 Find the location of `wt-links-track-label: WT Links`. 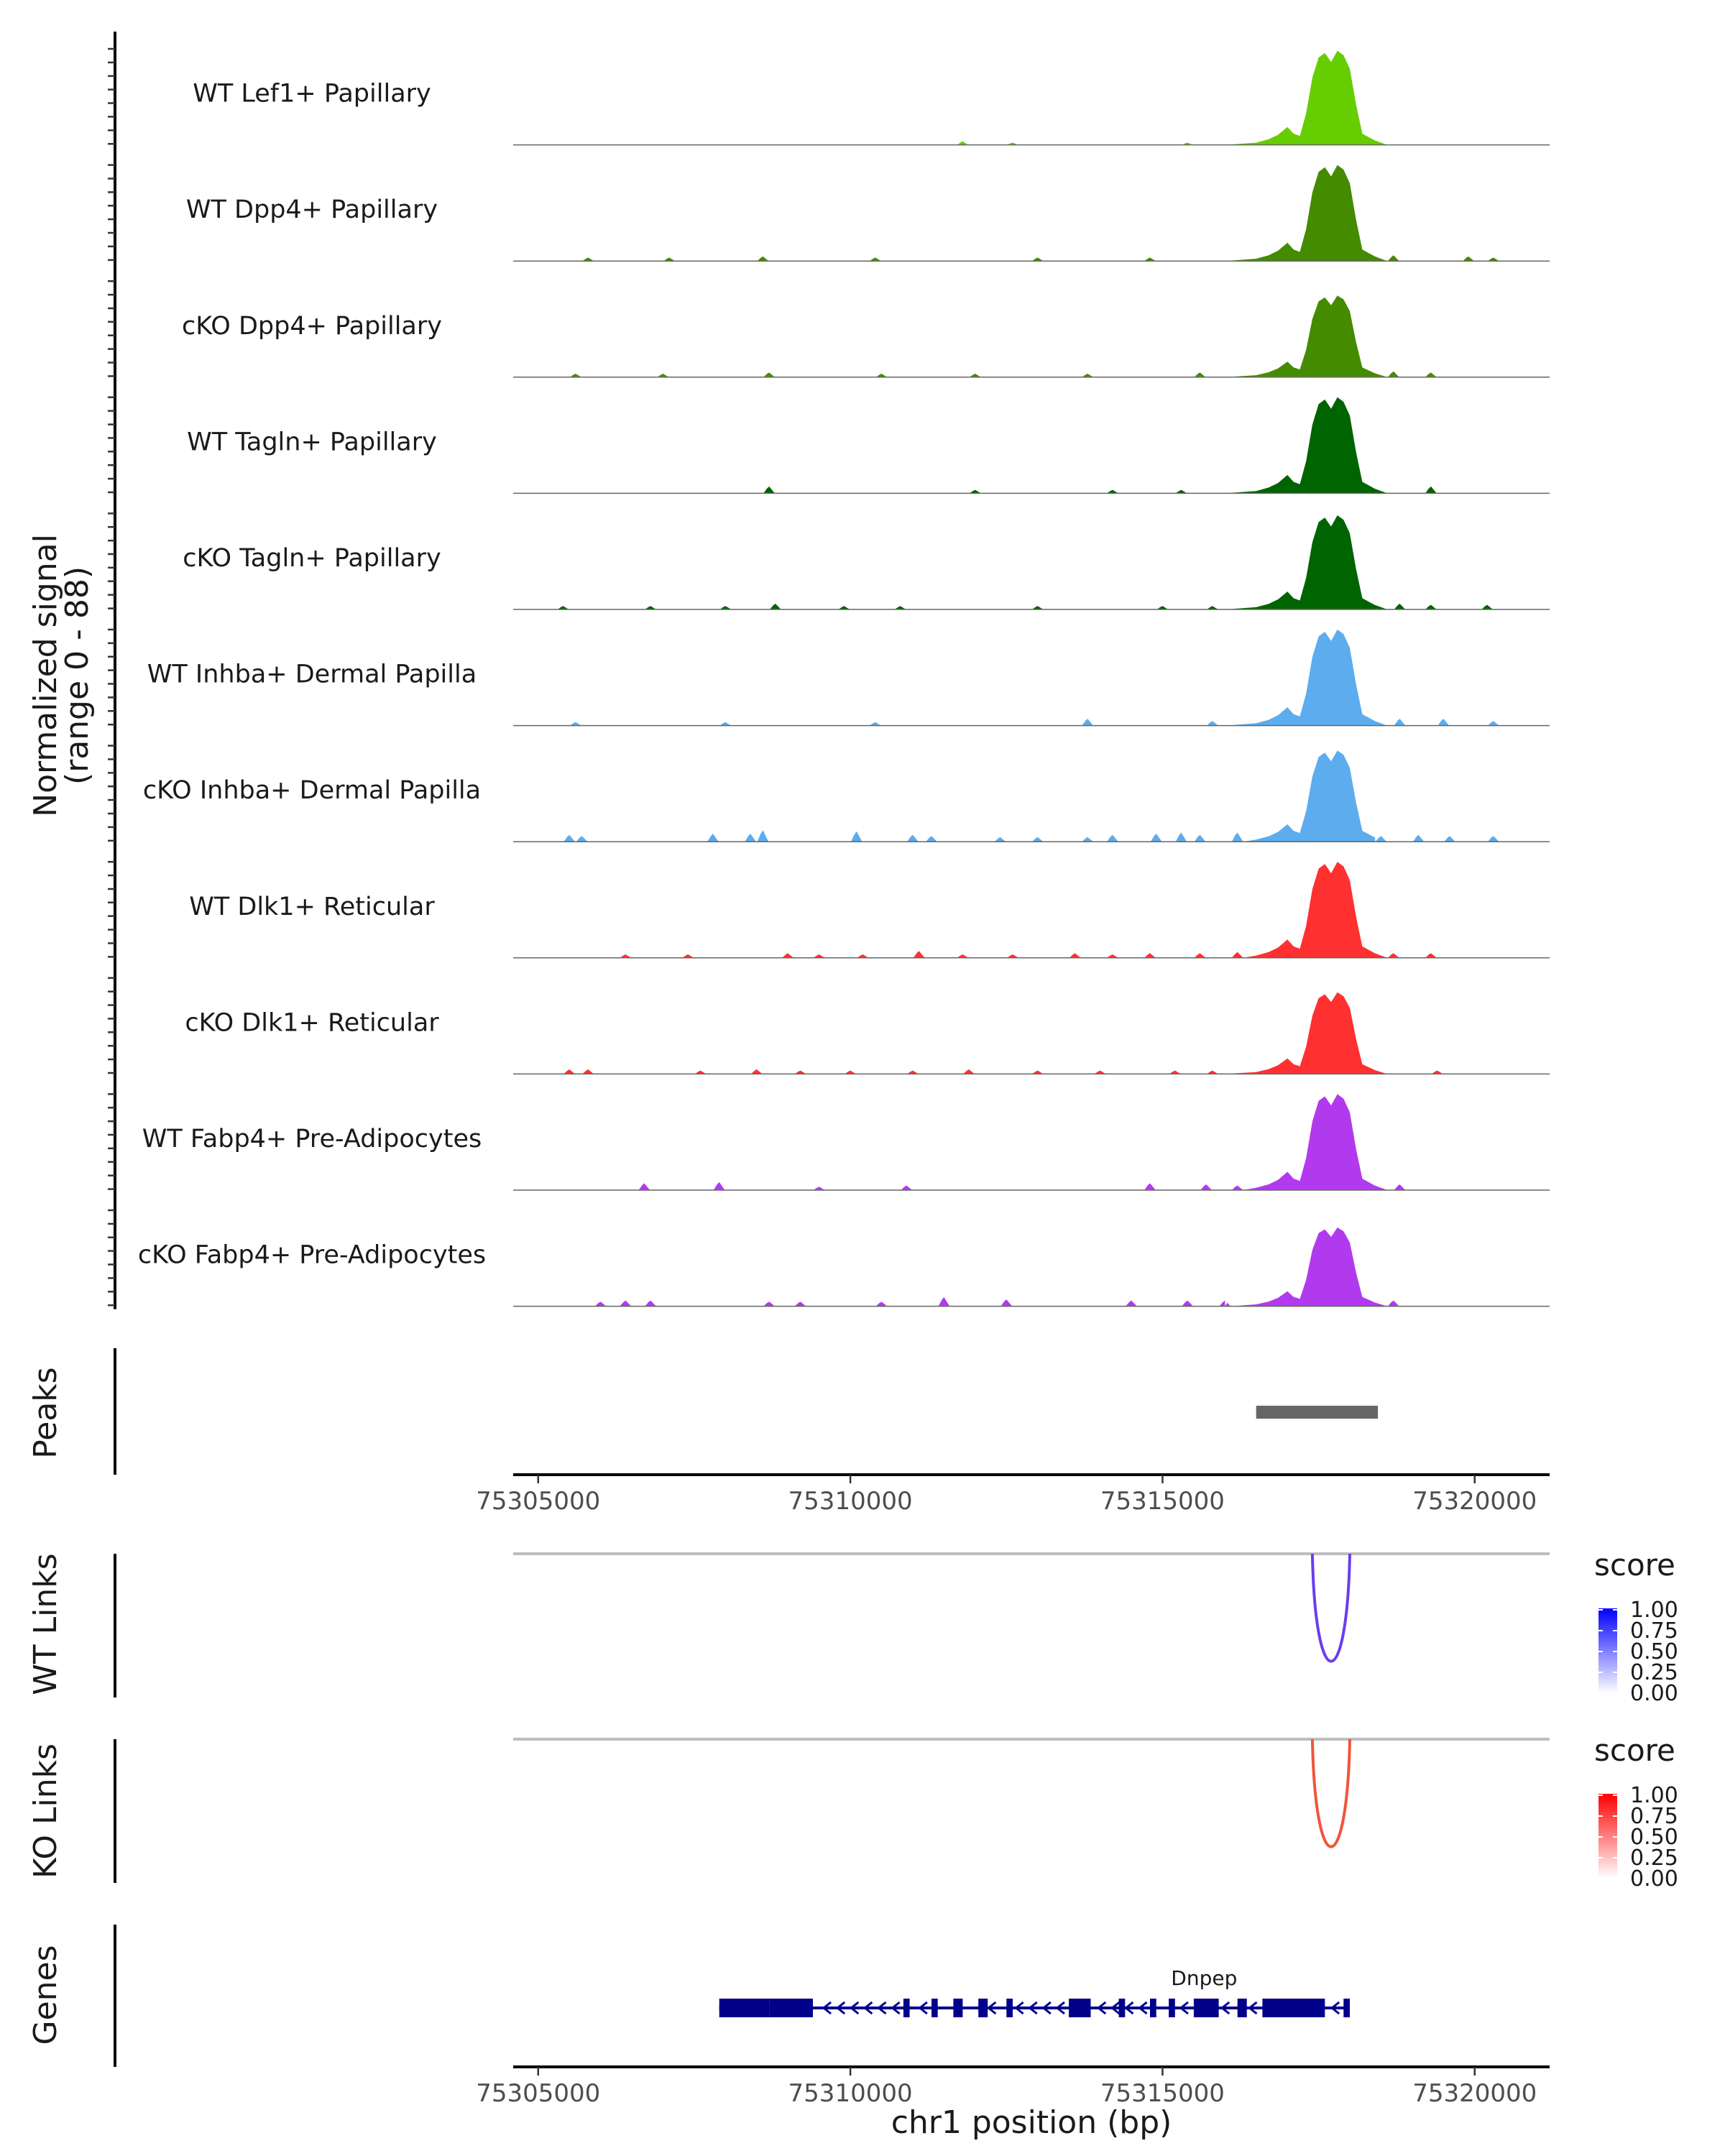

wt-links-track-label: WT Links is located at coordinates (45, 1624).